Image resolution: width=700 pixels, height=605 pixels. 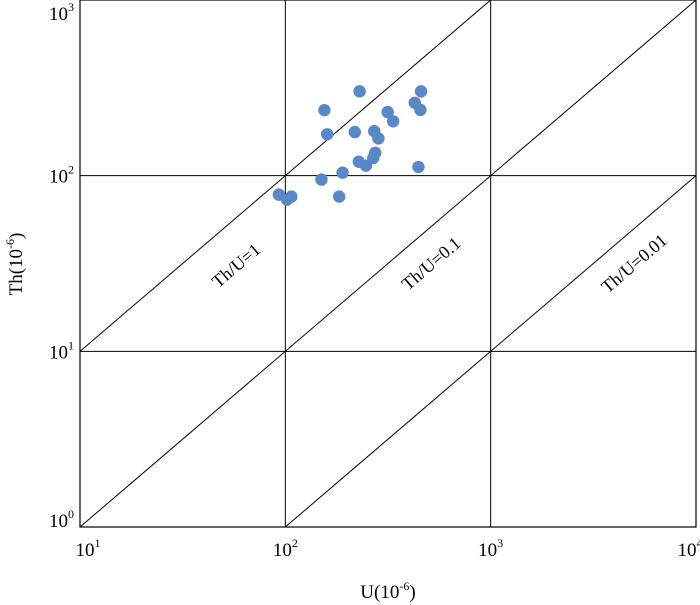 What do you see at coordinates (387, 591) in the screenshot?
I see `x-axis-label: U(10-6)` at bounding box center [387, 591].